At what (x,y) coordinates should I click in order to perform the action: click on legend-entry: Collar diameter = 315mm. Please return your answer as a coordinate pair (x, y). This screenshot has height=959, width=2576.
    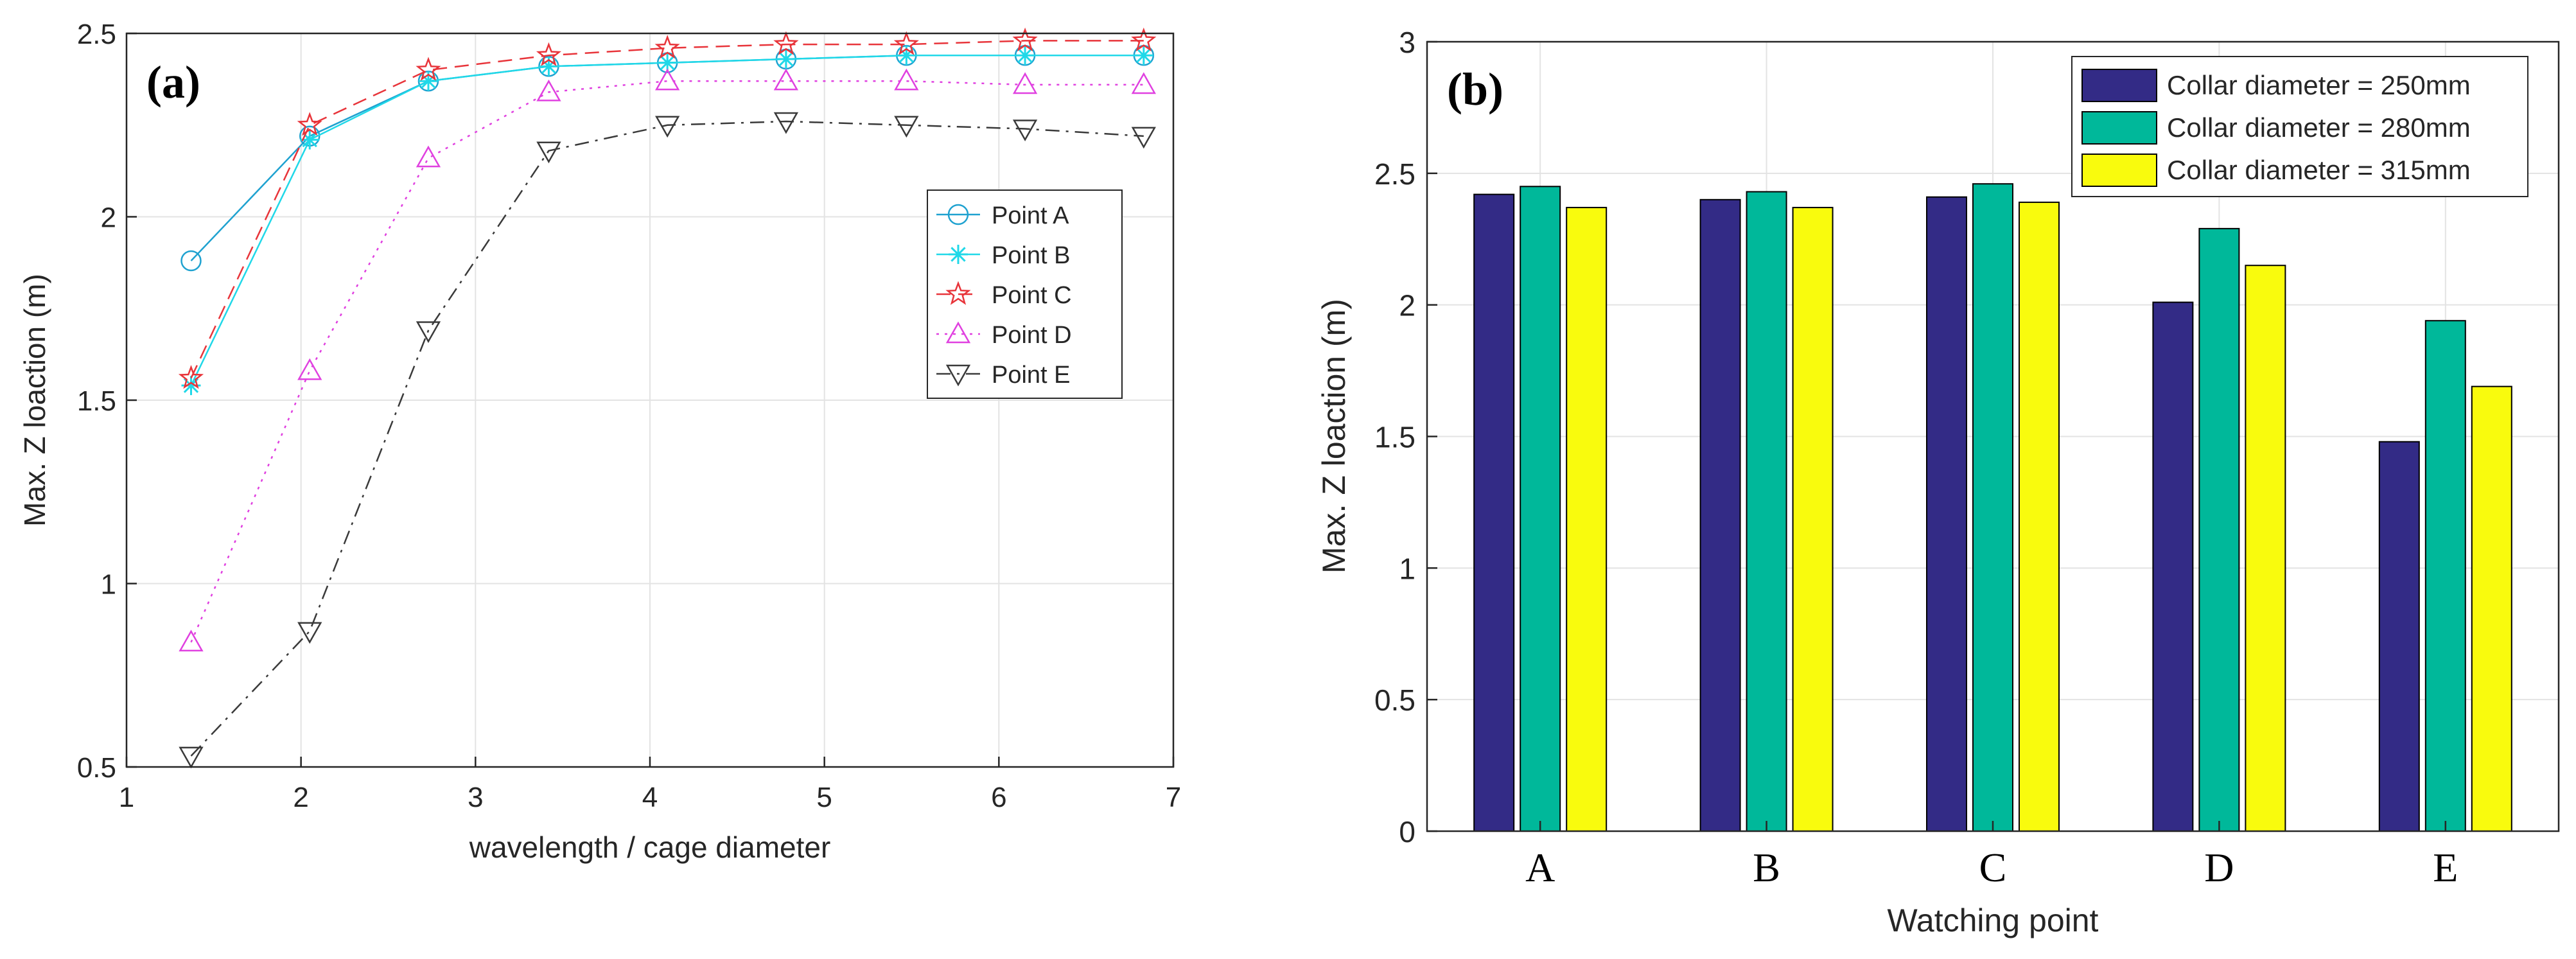
    Looking at the image, I should click on (2276, 170).